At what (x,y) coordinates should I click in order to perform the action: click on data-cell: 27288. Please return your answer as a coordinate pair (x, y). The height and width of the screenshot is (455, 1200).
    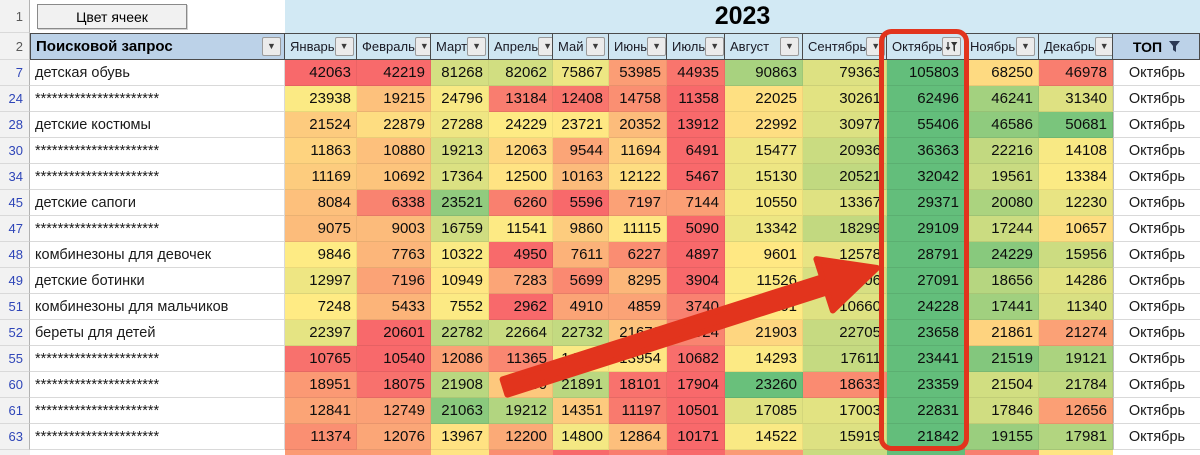
    Looking at the image, I should click on (460, 125).